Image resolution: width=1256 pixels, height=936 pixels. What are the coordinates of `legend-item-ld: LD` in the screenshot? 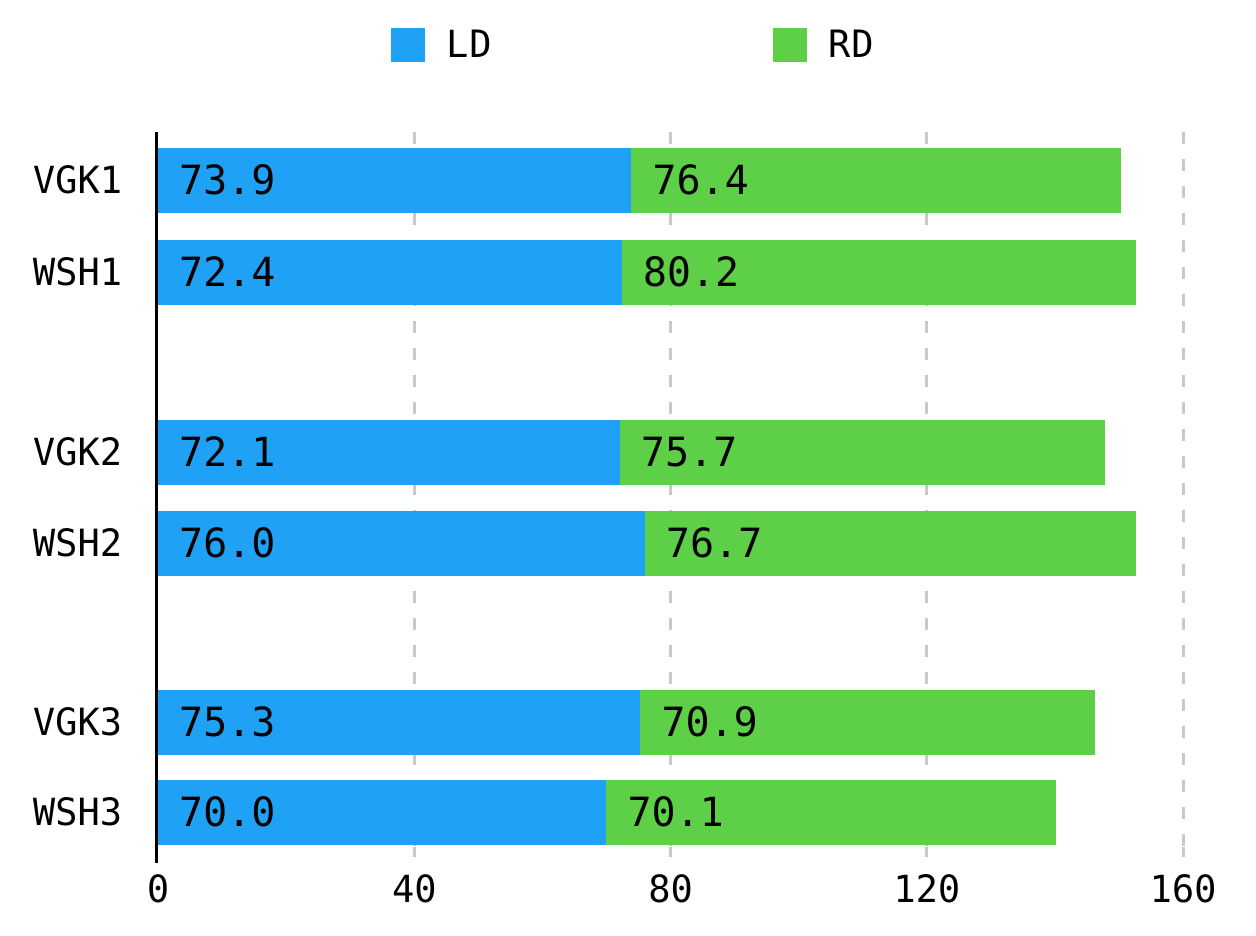 It's located at (442, 45).